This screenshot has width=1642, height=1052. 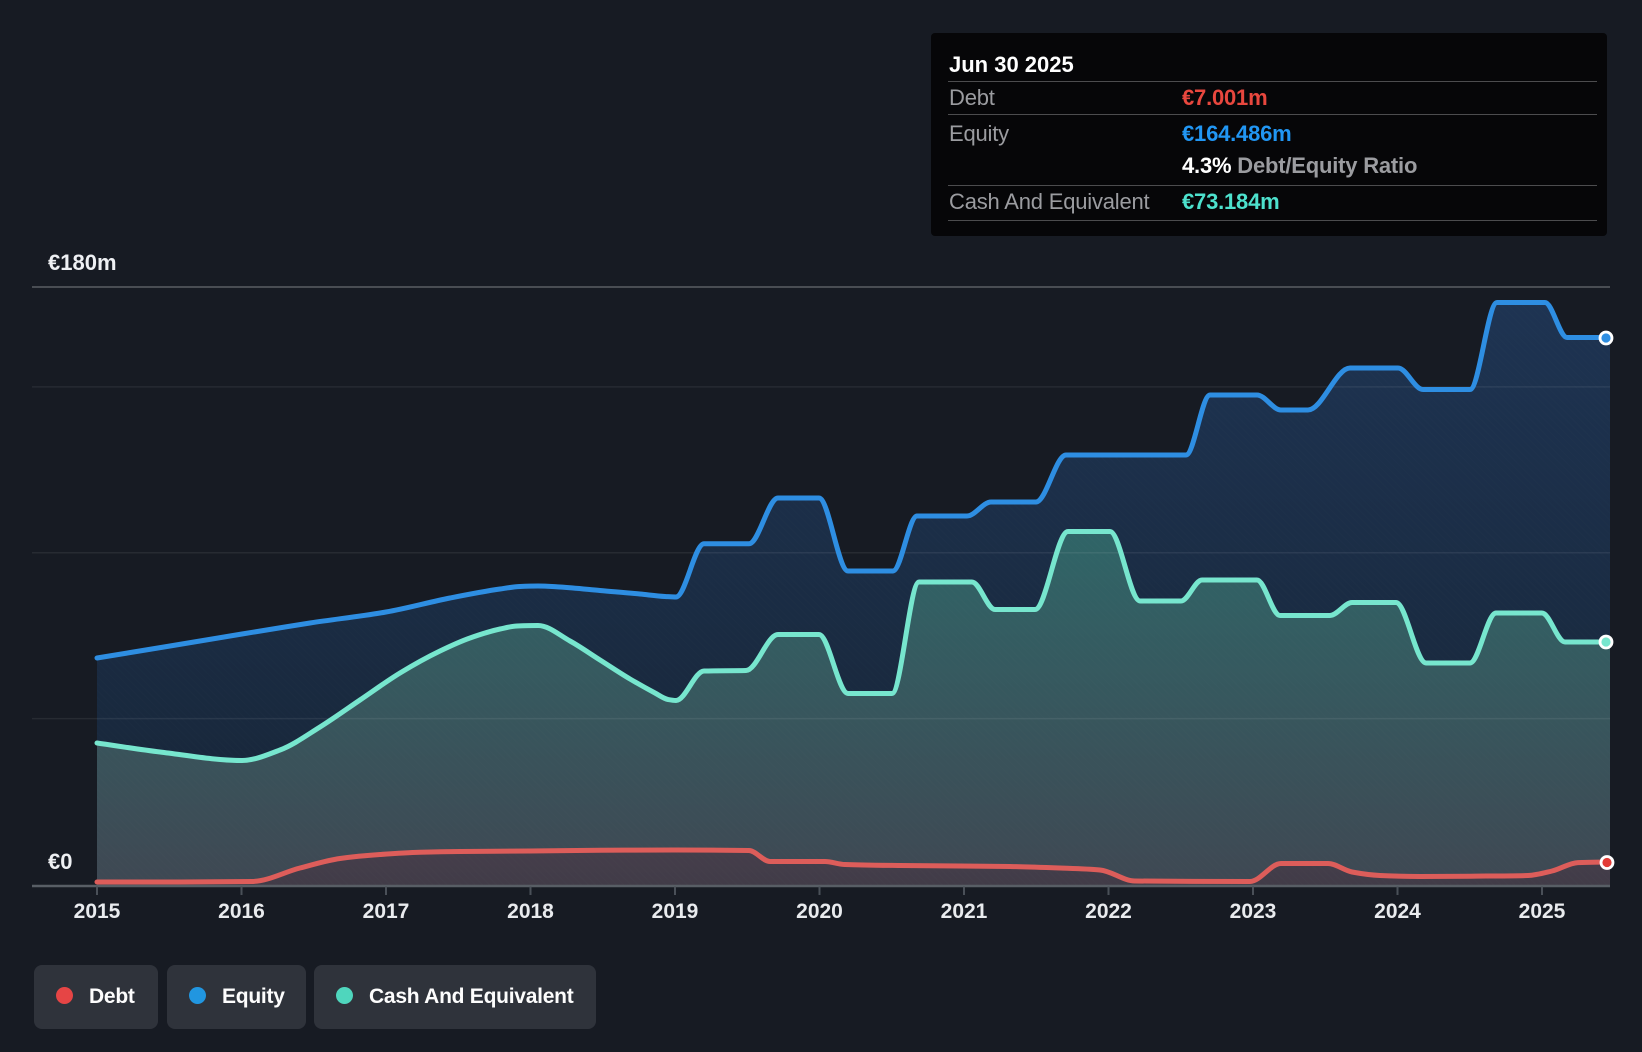 I want to click on svg-text: €0, so click(x=60, y=861).